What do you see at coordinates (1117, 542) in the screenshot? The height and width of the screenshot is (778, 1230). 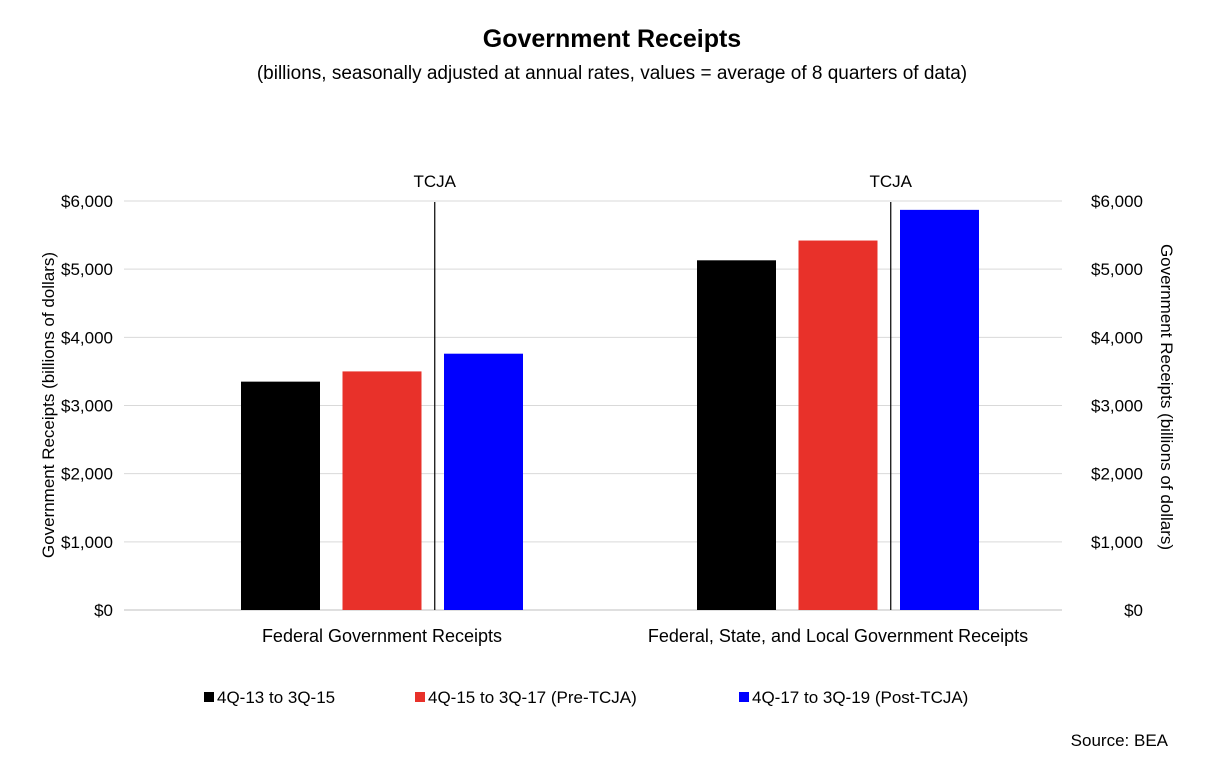 I see `y-tick-label-right: $1,000` at bounding box center [1117, 542].